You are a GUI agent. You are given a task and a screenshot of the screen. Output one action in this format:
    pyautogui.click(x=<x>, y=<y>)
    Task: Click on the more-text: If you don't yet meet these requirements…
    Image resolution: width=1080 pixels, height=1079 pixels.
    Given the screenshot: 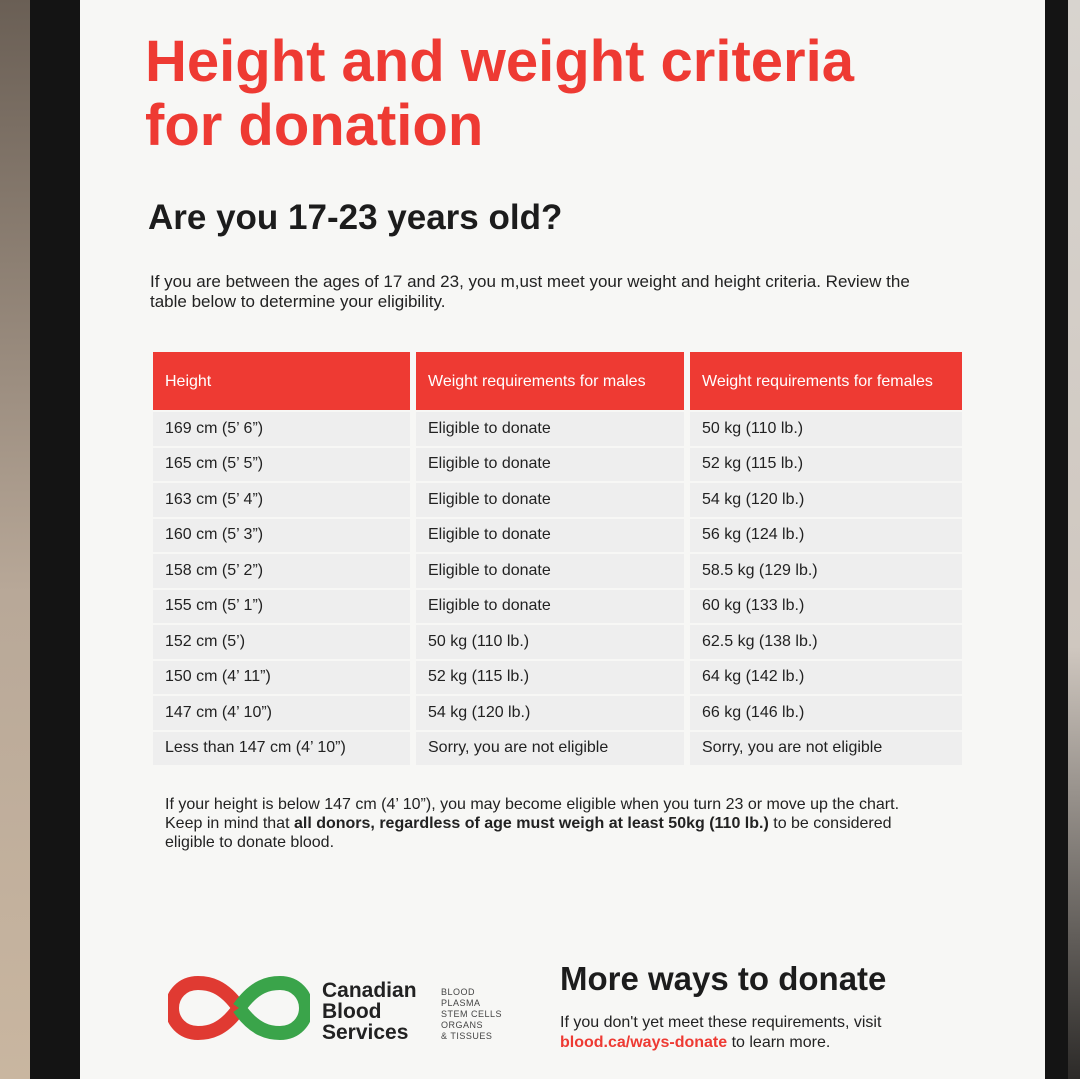 What is the action you would take?
    pyautogui.click(x=740, y=1033)
    